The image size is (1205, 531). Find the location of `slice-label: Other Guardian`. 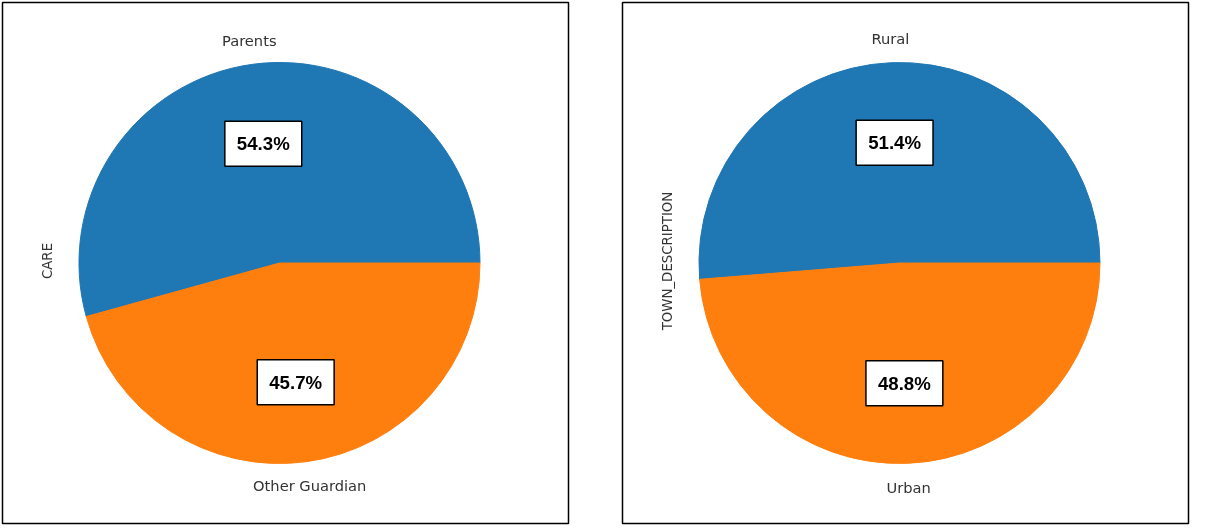

slice-label: Other Guardian is located at coordinates (310, 485).